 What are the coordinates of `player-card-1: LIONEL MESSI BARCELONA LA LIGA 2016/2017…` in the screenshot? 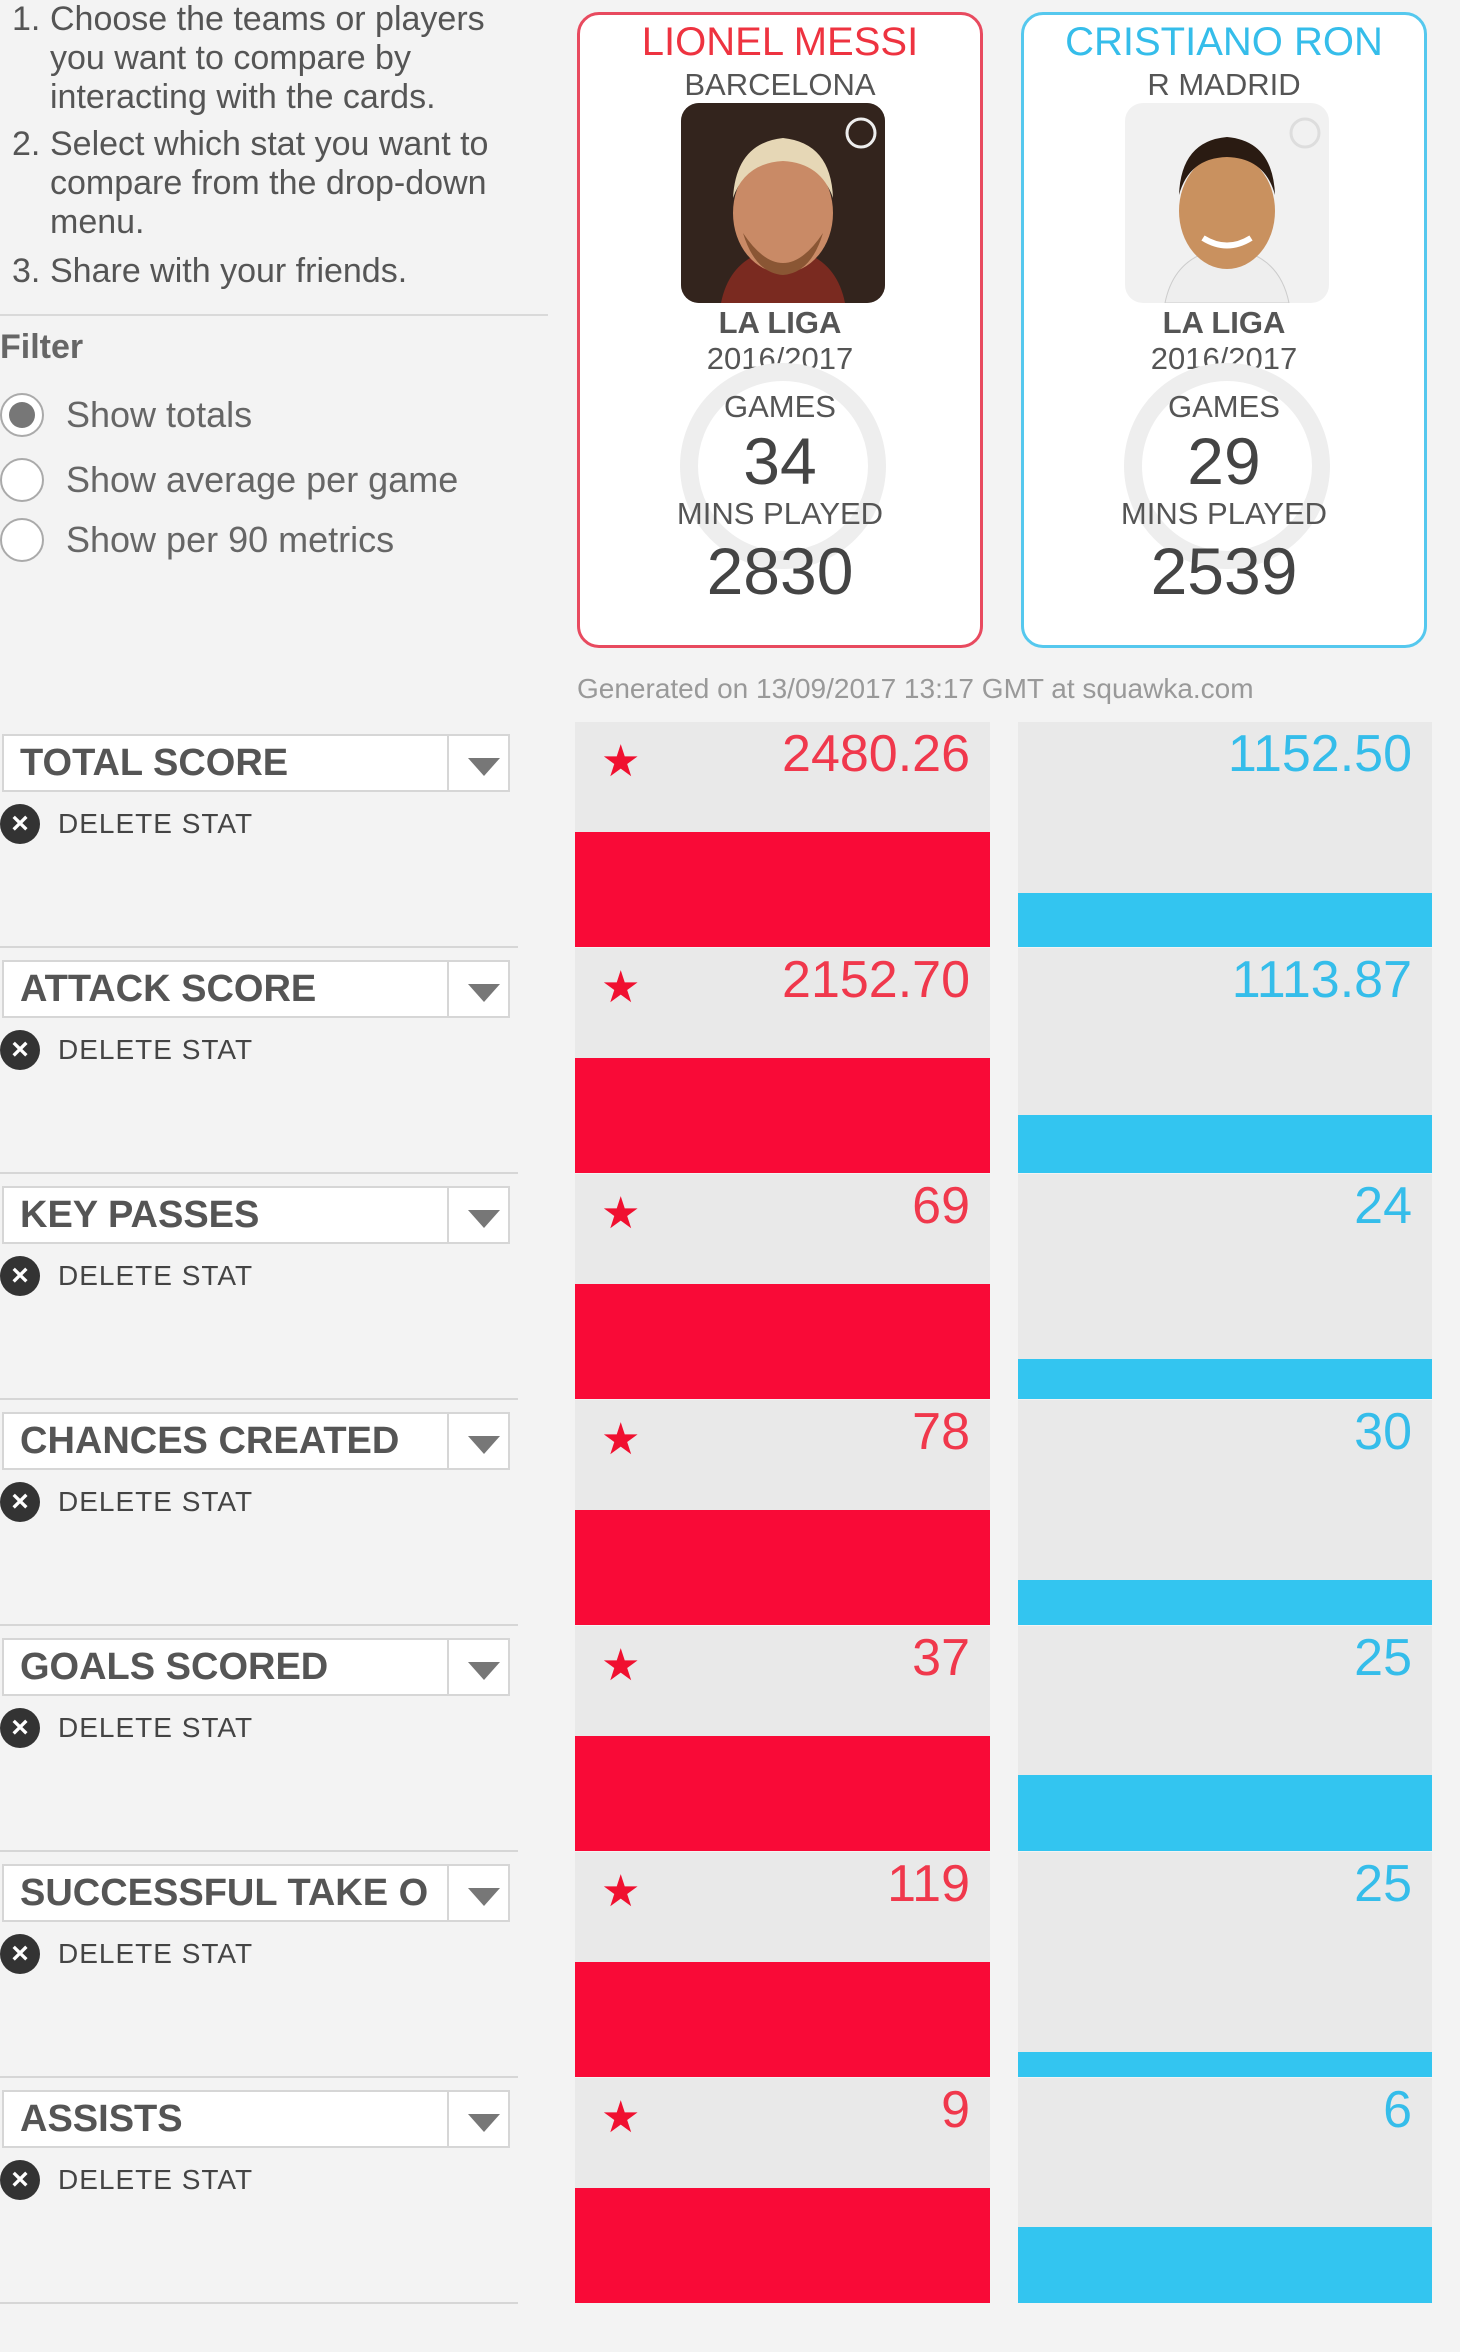 It's located at (780, 330).